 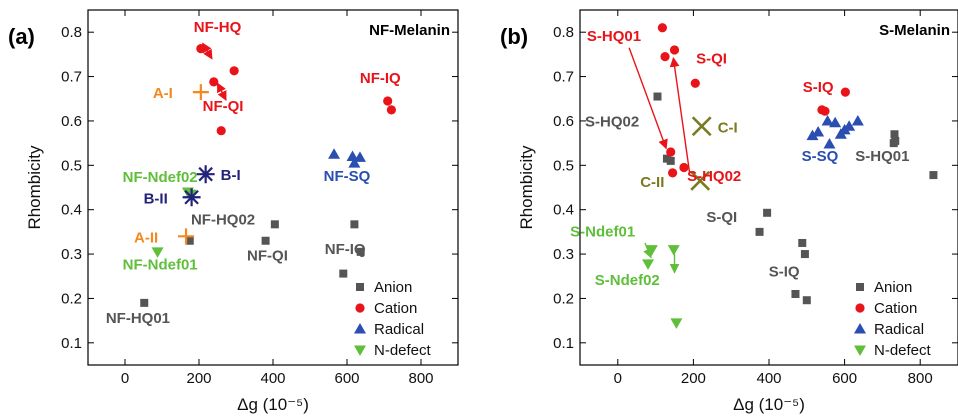 What do you see at coordinates (652, 182) in the screenshot?
I see `exciton-label: C-II` at bounding box center [652, 182].